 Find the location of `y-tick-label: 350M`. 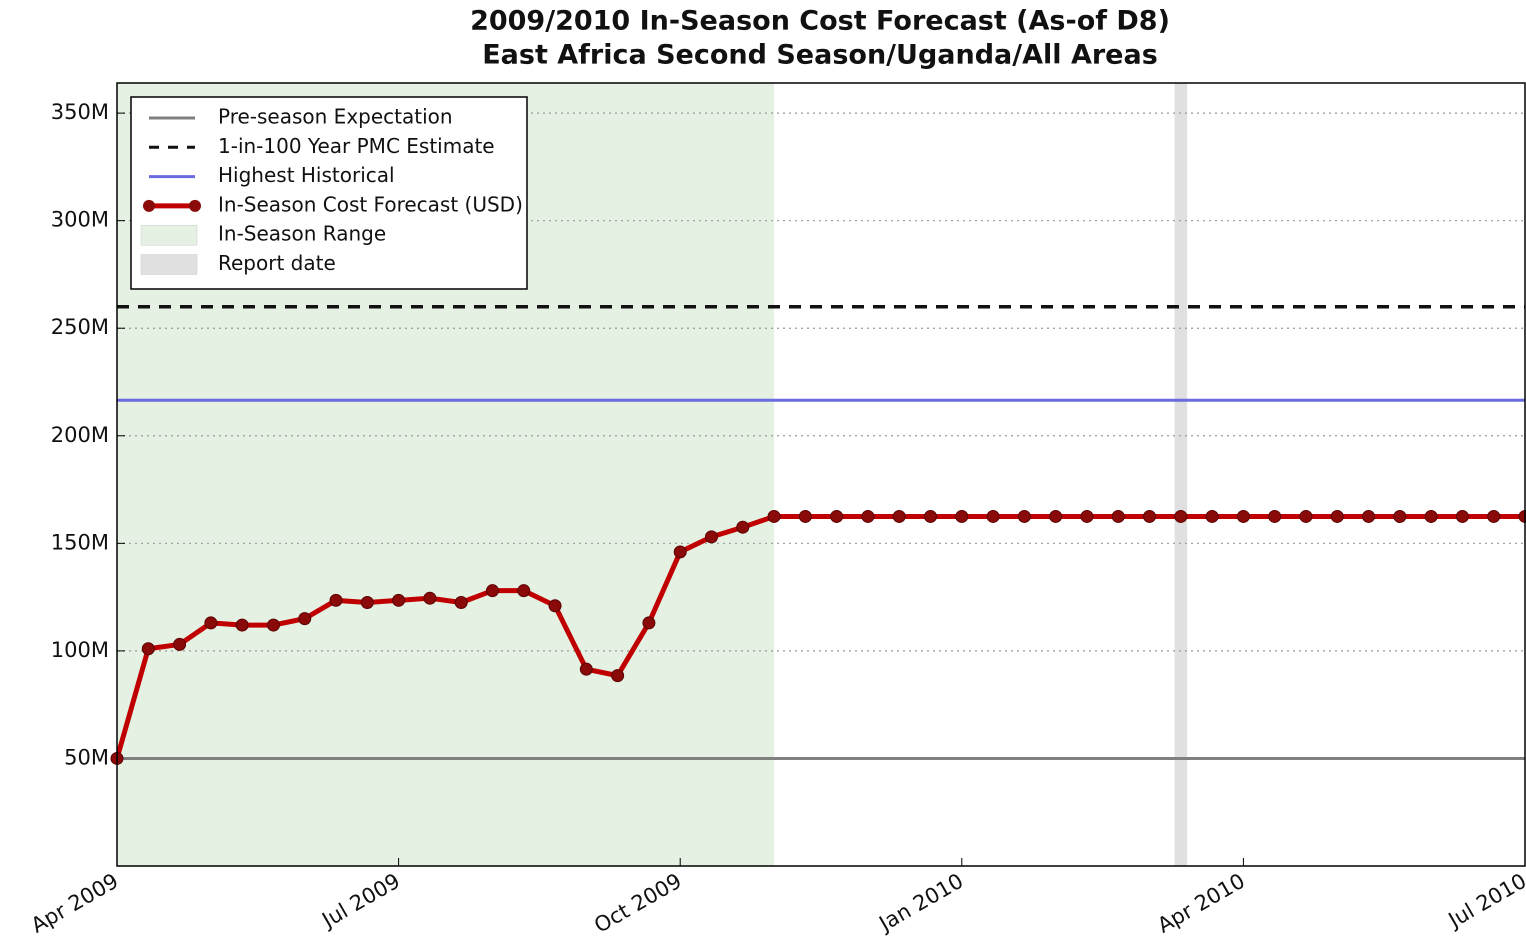

y-tick-label: 350M is located at coordinates (80, 112).